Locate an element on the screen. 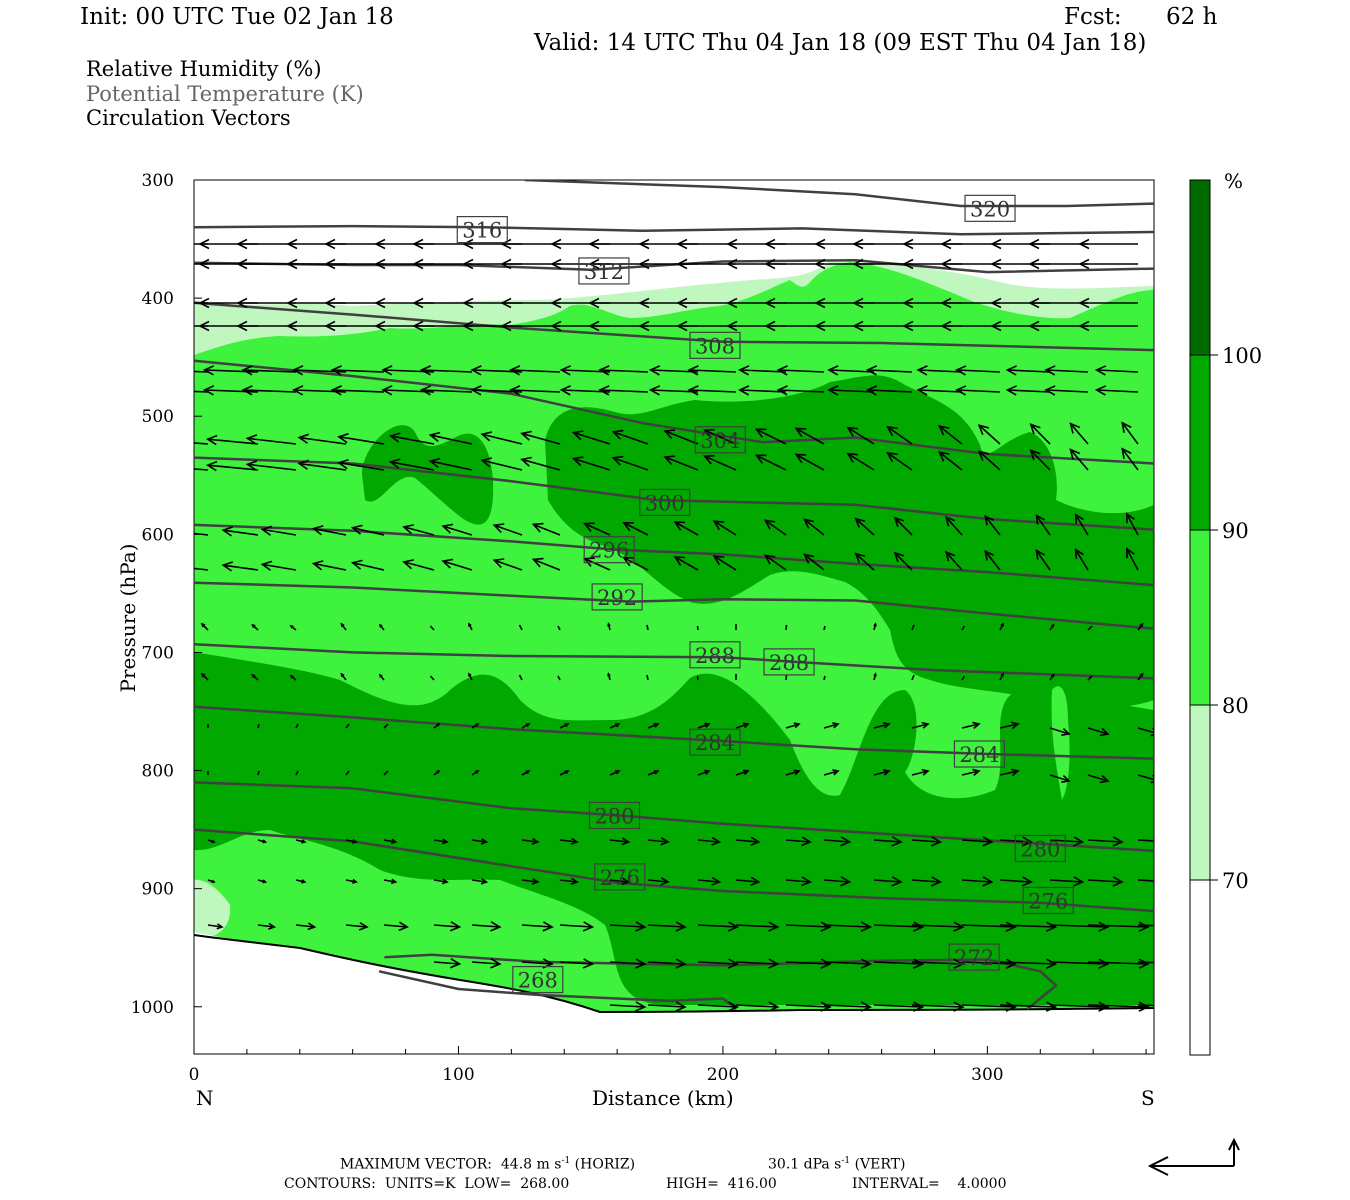 The height and width of the screenshot is (1200, 1350). max-vector-horiz-exp: -1 is located at coordinates (566, 1161).